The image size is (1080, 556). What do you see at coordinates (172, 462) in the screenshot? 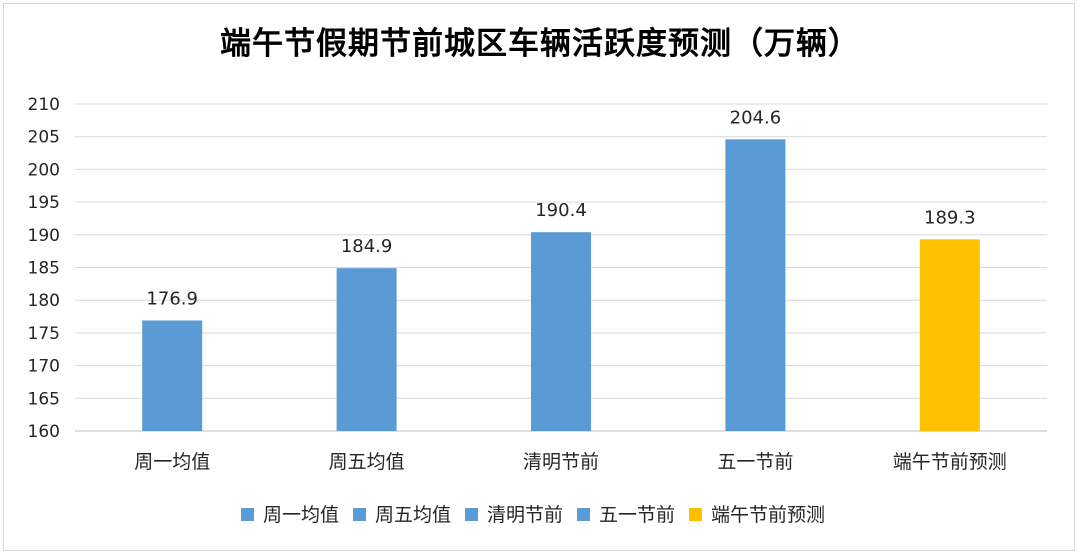
I see `x-category-label: 周一均值` at bounding box center [172, 462].